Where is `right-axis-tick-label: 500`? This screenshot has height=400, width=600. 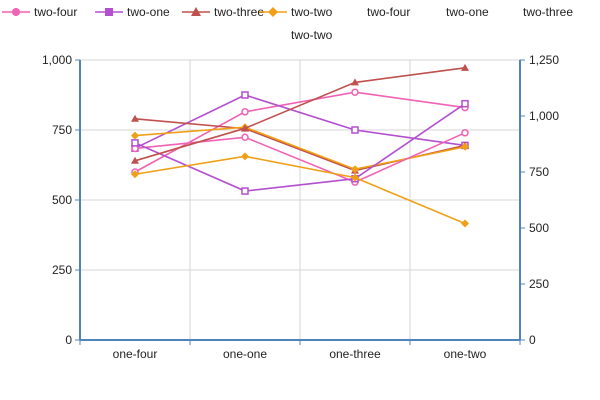 right-axis-tick-label: 500 is located at coordinates (539, 228).